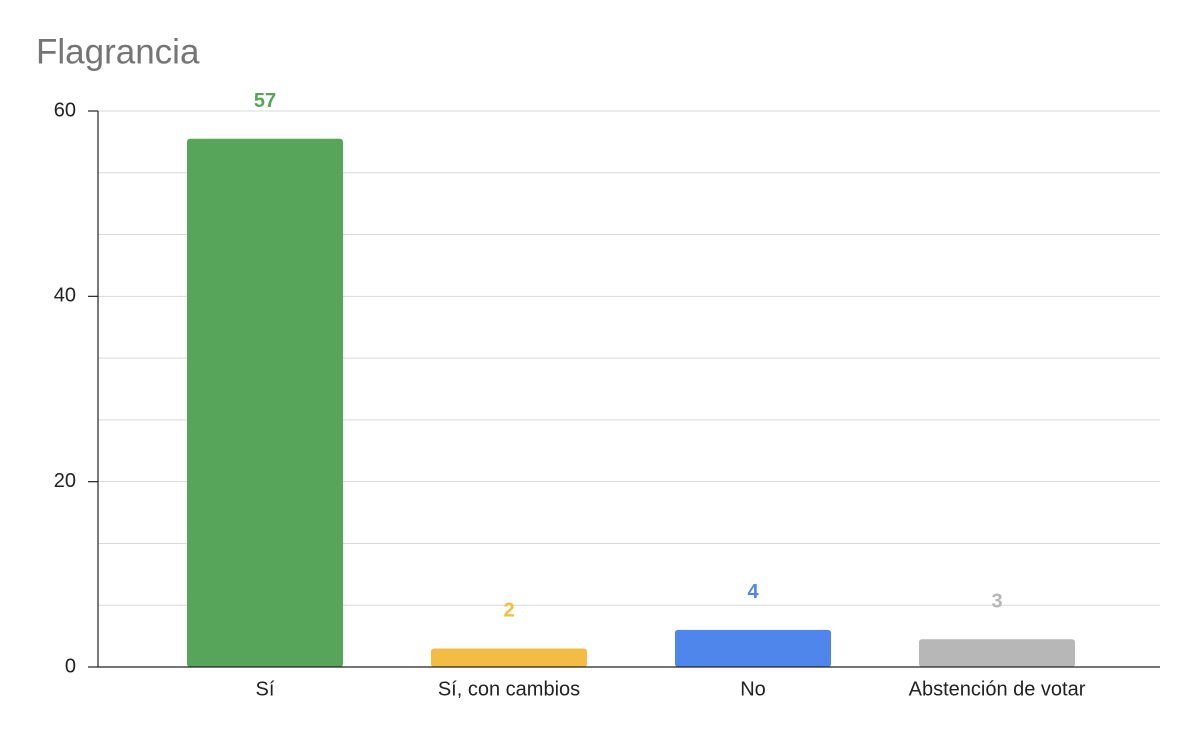 Image resolution: width=1196 pixels, height=738 pixels. What do you see at coordinates (997, 689) in the screenshot?
I see `x-tick-label: Abstención de votar` at bounding box center [997, 689].